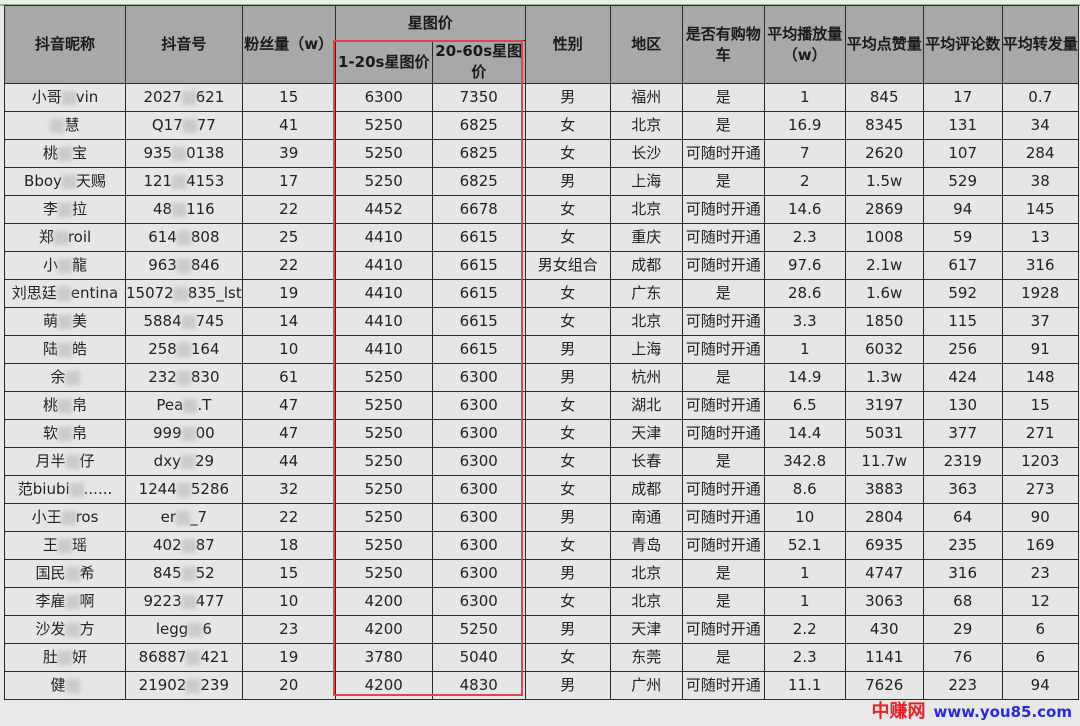 The image size is (1080, 726). What do you see at coordinates (58, 685) in the screenshot?
I see `text-prefix: 健` at bounding box center [58, 685].